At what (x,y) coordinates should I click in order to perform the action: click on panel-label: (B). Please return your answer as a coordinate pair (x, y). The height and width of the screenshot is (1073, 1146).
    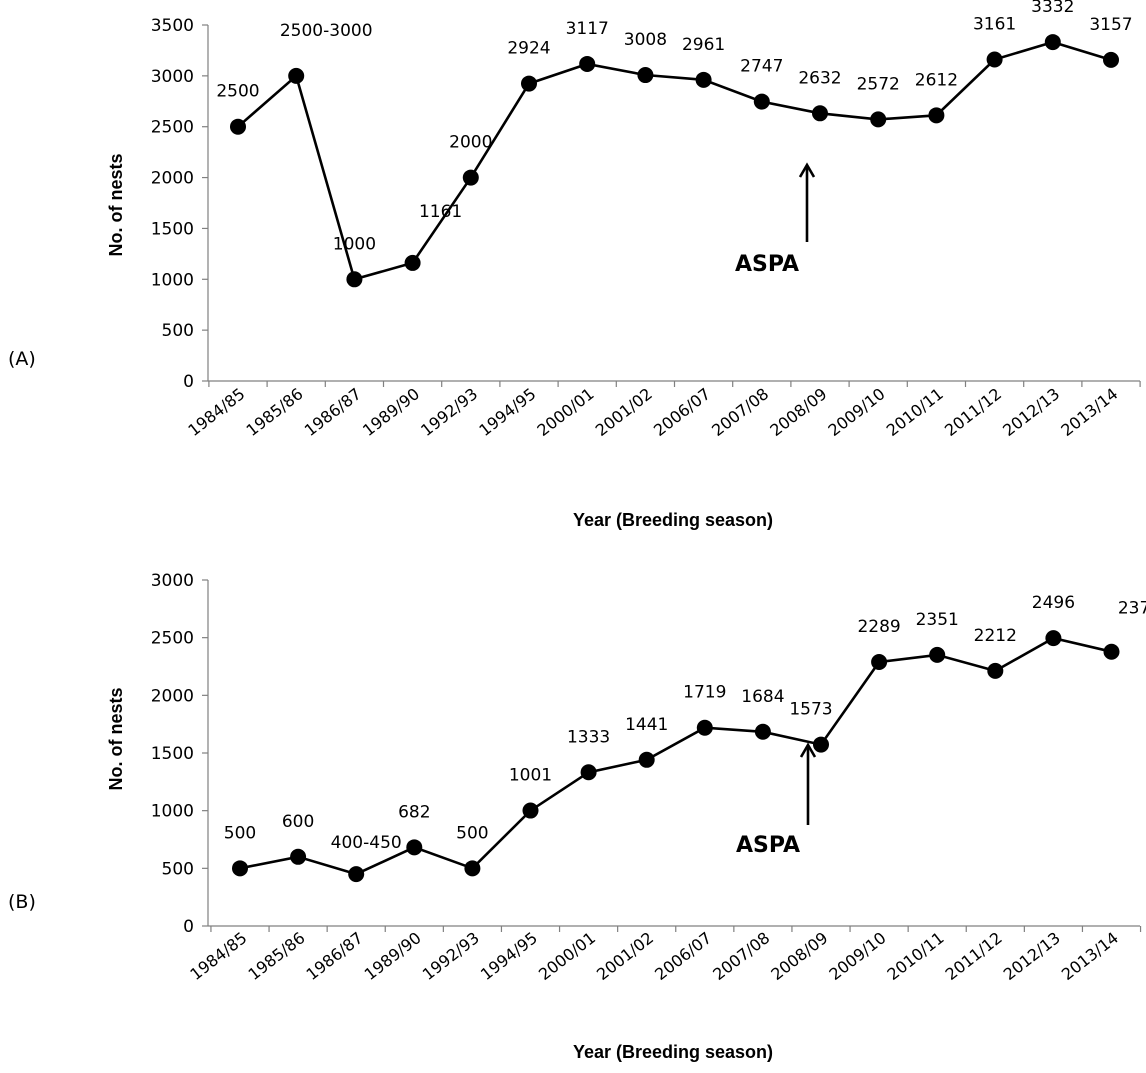
    Looking at the image, I should click on (22, 902).